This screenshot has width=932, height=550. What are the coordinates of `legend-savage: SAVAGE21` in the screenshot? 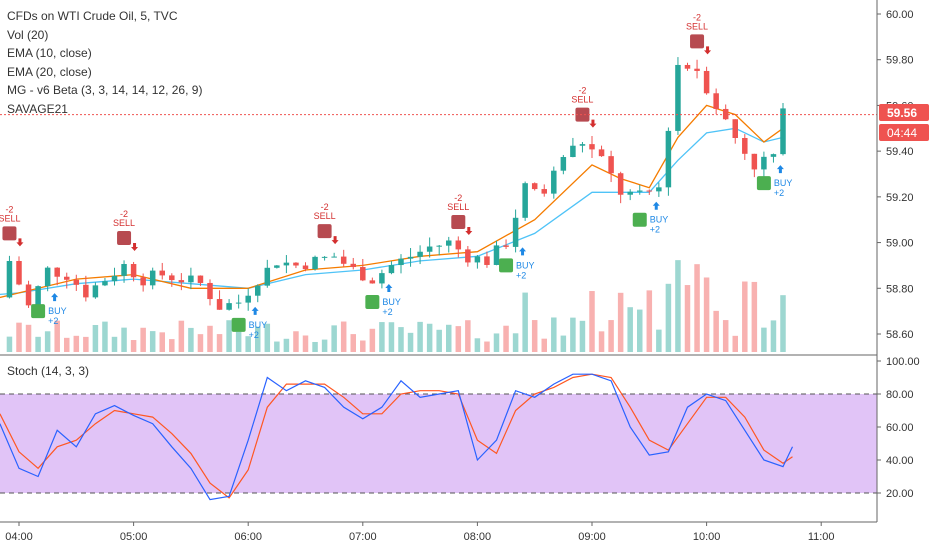 It's located at (37, 108).